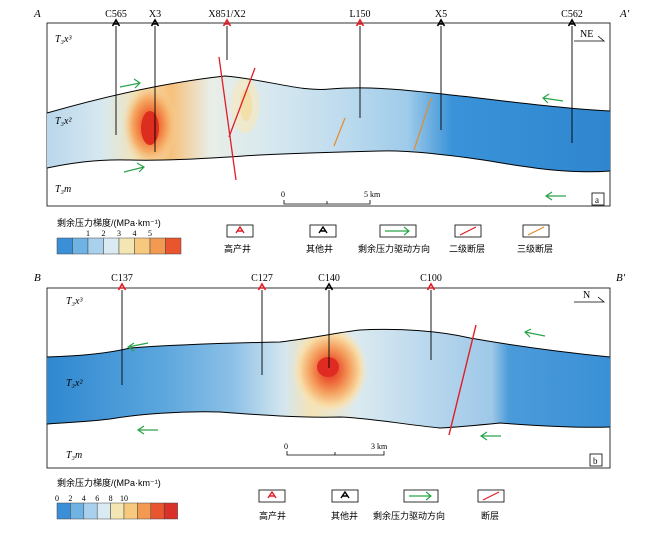 The width and height of the screenshot is (668, 541). Describe the element at coordinates (422, 124) in the screenshot. I see `panel-a-fault-3rd-order-b` at that location.